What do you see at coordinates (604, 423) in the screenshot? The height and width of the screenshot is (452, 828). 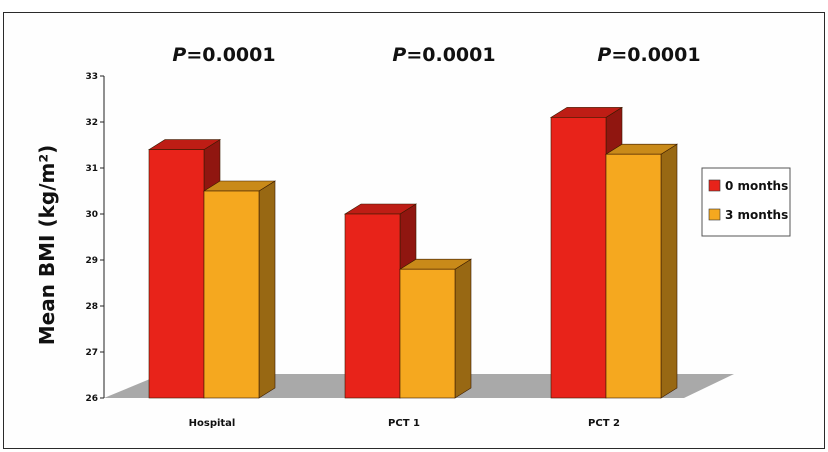 I see `category-label-pct-2: PCT 2` at bounding box center [604, 423].